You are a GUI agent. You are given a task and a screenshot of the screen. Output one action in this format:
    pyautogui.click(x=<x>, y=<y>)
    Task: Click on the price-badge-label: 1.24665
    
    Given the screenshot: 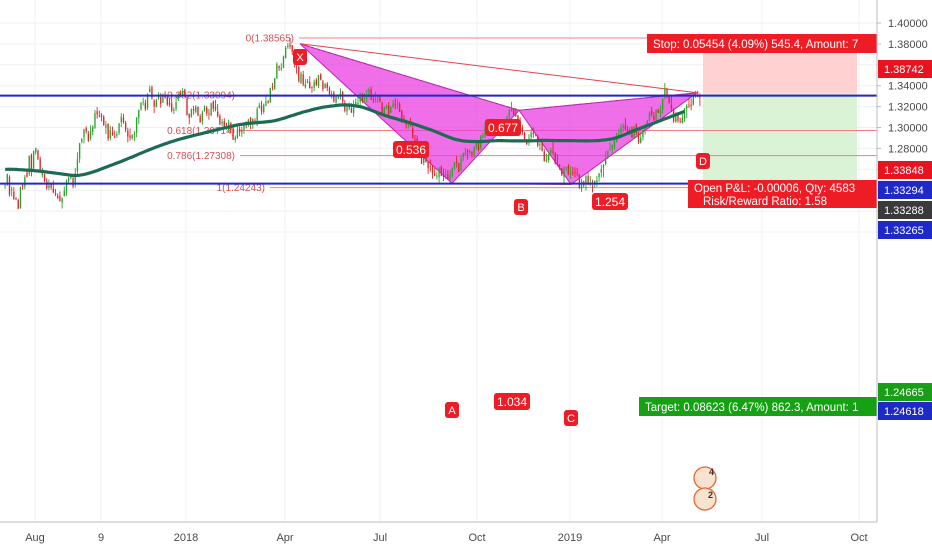 What is the action you would take?
    pyautogui.click(x=904, y=393)
    